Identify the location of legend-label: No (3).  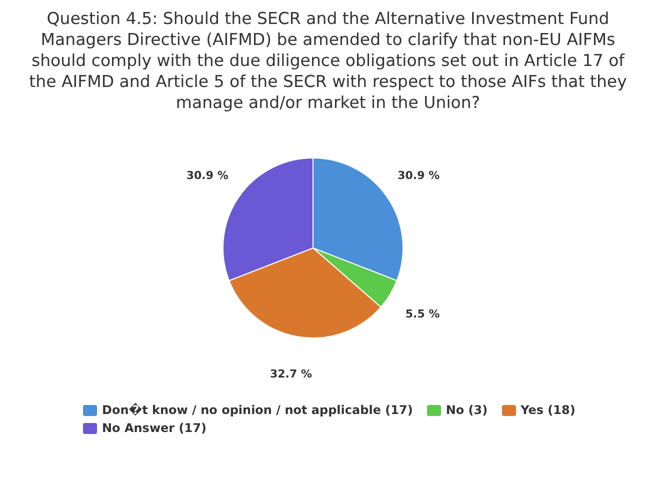
(467, 410).